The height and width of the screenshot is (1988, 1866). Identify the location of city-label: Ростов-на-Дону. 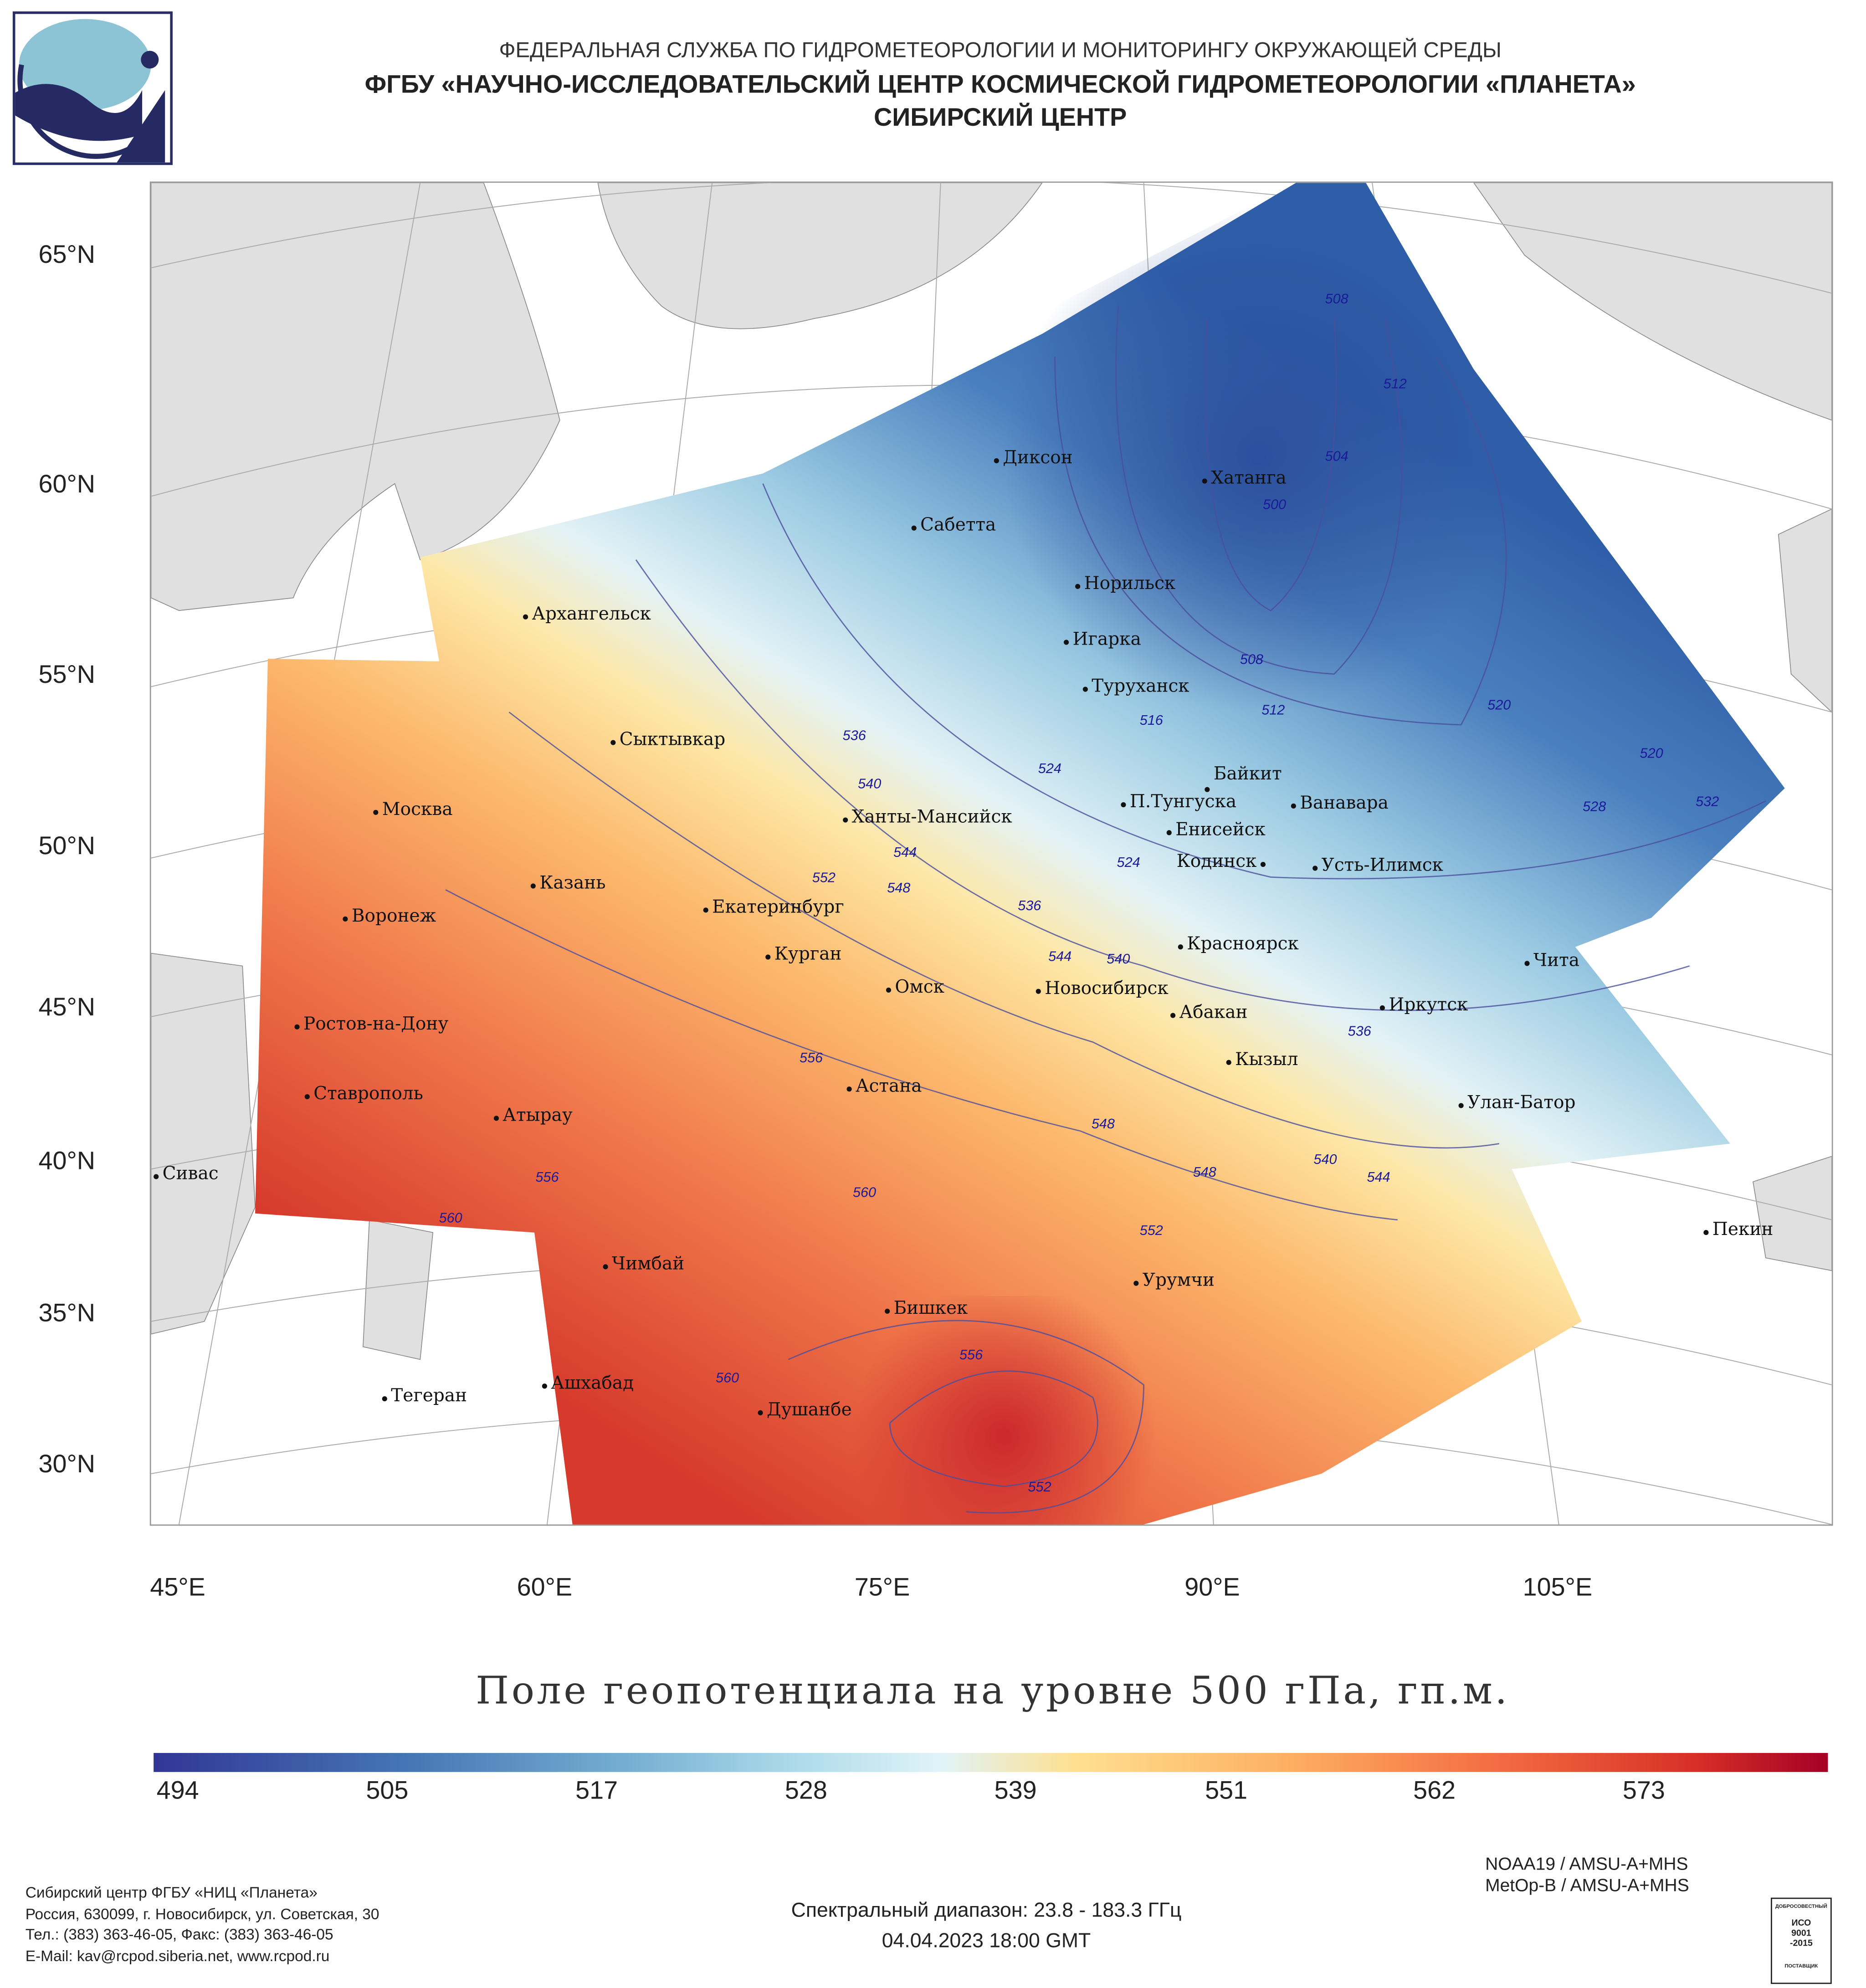
(376, 1025).